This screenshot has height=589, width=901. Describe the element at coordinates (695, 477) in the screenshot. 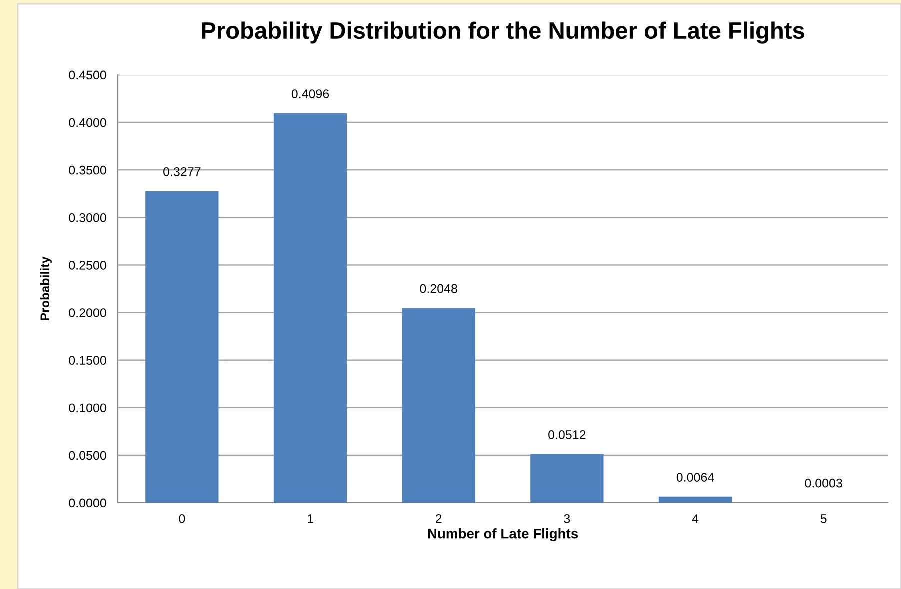

I see `data-label: 0.0064` at that location.